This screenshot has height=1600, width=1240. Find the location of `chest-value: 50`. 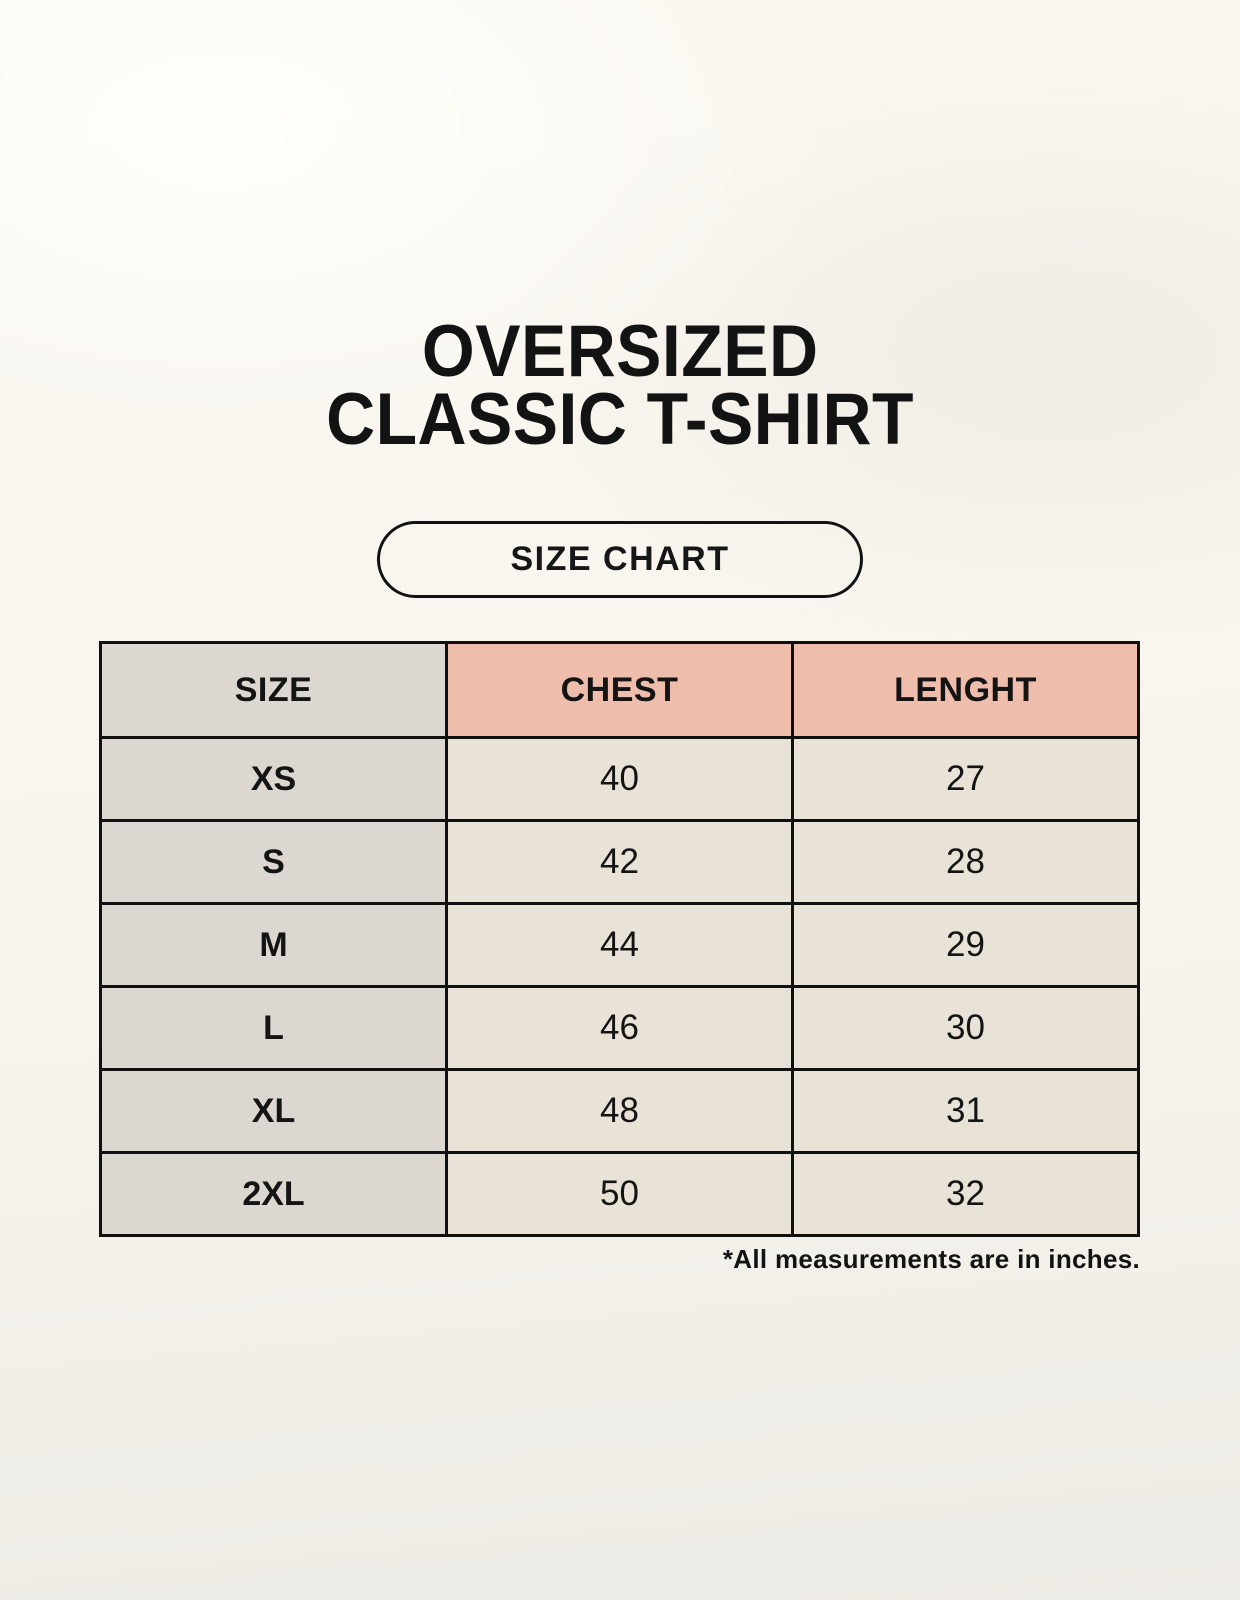

chest-value: 50 is located at coordinates (619, 1194).